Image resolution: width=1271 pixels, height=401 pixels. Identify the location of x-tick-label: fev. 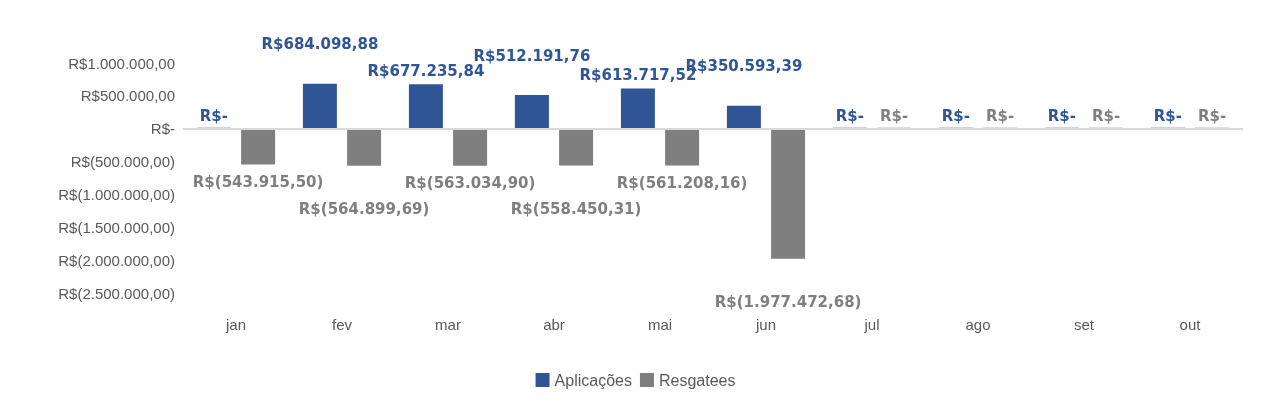
(342, 324).